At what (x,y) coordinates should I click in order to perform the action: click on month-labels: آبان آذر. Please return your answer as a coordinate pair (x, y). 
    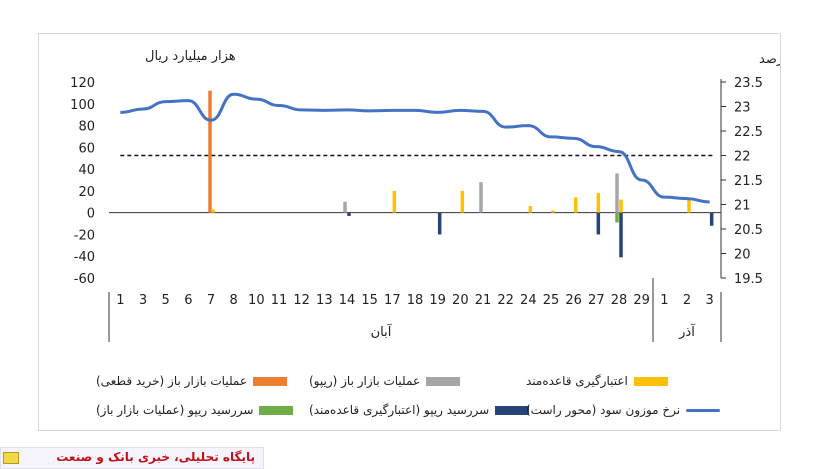
    Looking at the image, I should click on (534, 331).